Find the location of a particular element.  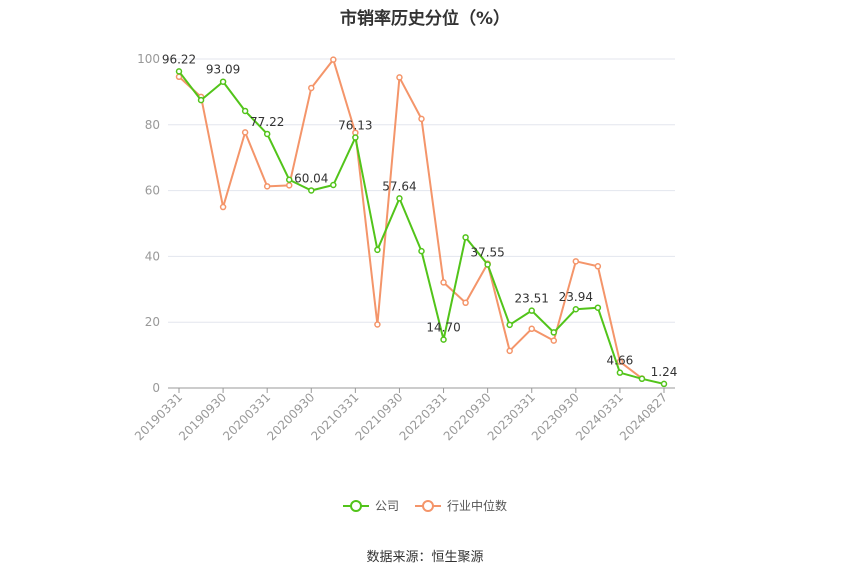

y-tick-label: 60 is located at coordinates (152, 191).